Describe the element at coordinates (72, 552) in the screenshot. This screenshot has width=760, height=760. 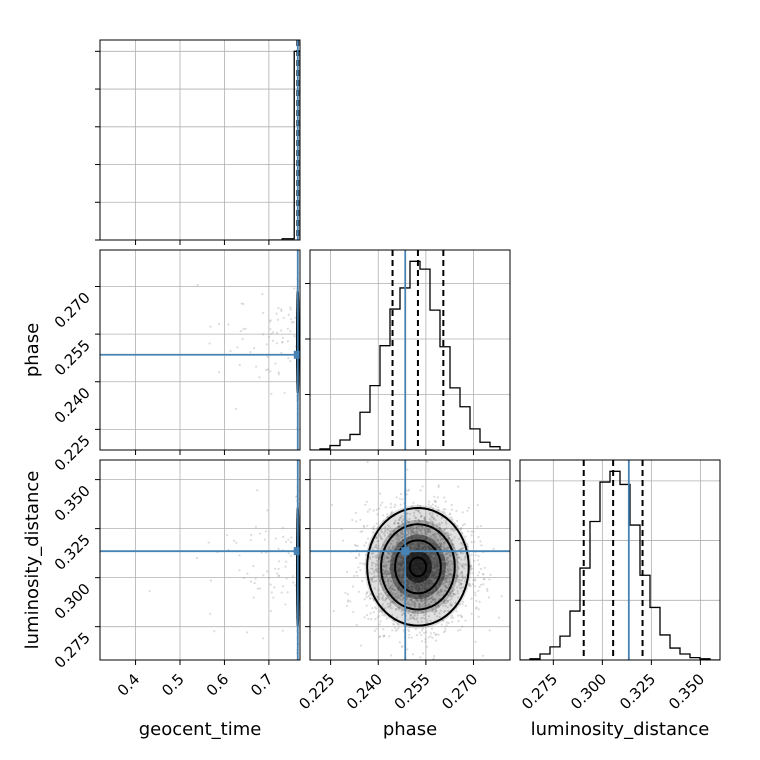
I see `y-tick-label-luminosity_distance-2: 0.325` at that location.